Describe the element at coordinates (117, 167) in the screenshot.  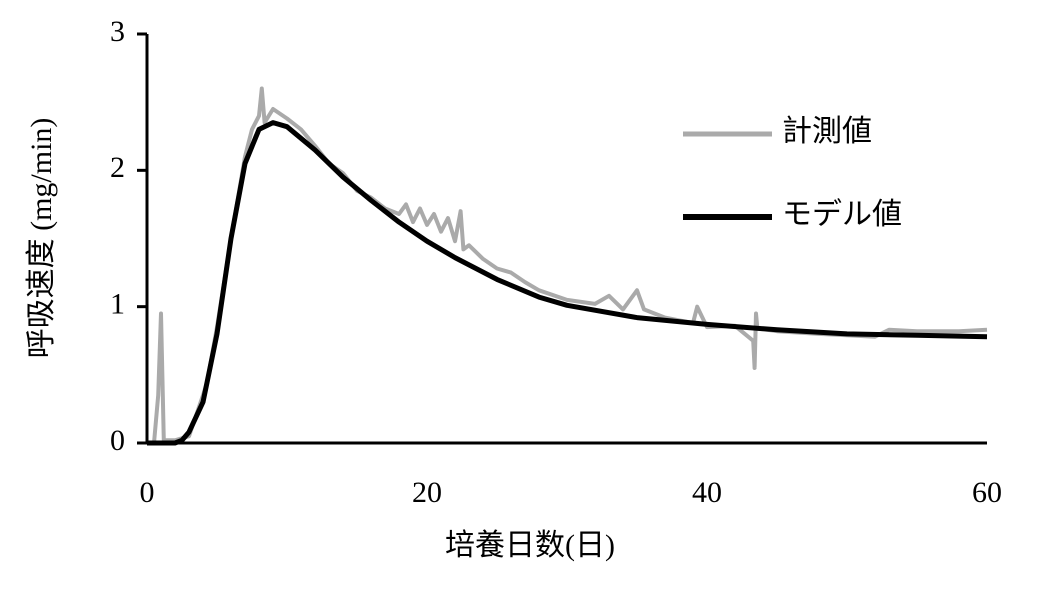
I see `y-tick-label: 2` at that location.